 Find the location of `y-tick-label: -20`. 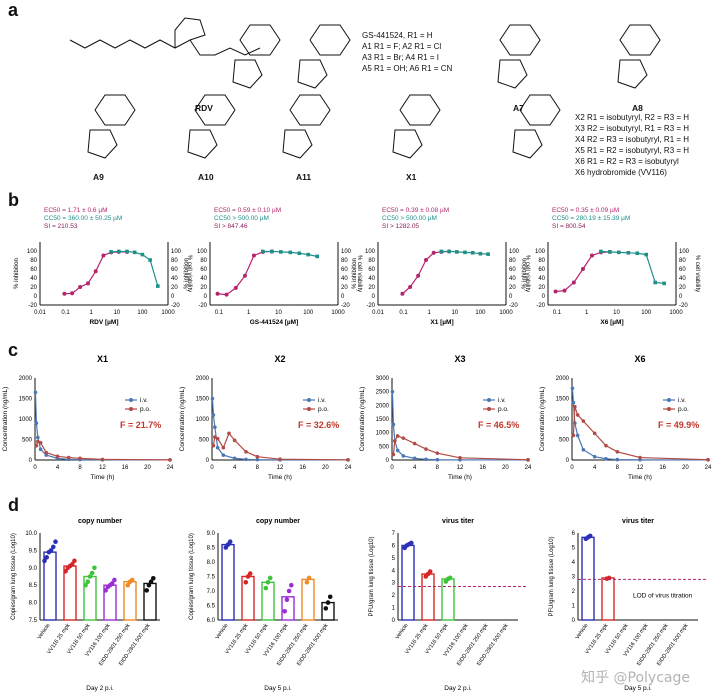

y-tick-label: -20 is located at coordinates (32, 306).